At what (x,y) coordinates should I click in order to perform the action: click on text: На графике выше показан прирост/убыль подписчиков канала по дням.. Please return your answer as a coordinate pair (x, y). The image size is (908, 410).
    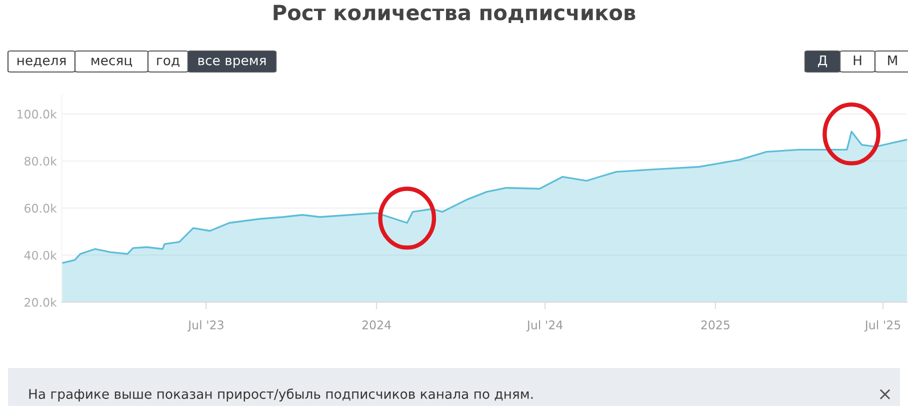
    Looking at the image, I should click on (281, 395).